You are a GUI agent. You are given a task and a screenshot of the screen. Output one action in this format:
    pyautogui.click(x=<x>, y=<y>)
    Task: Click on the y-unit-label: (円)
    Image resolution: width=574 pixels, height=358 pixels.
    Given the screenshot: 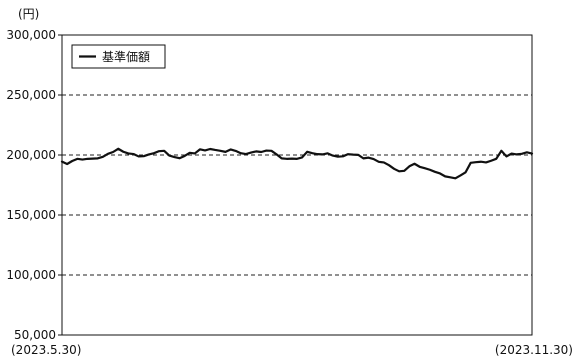 What is the action you would take?
    pyautogui.click(x=28, y=14)
    